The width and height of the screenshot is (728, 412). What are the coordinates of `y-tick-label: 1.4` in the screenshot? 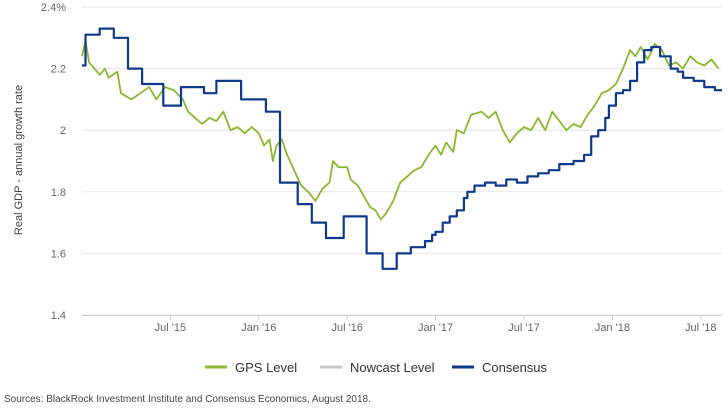 It's located at (58, 316).